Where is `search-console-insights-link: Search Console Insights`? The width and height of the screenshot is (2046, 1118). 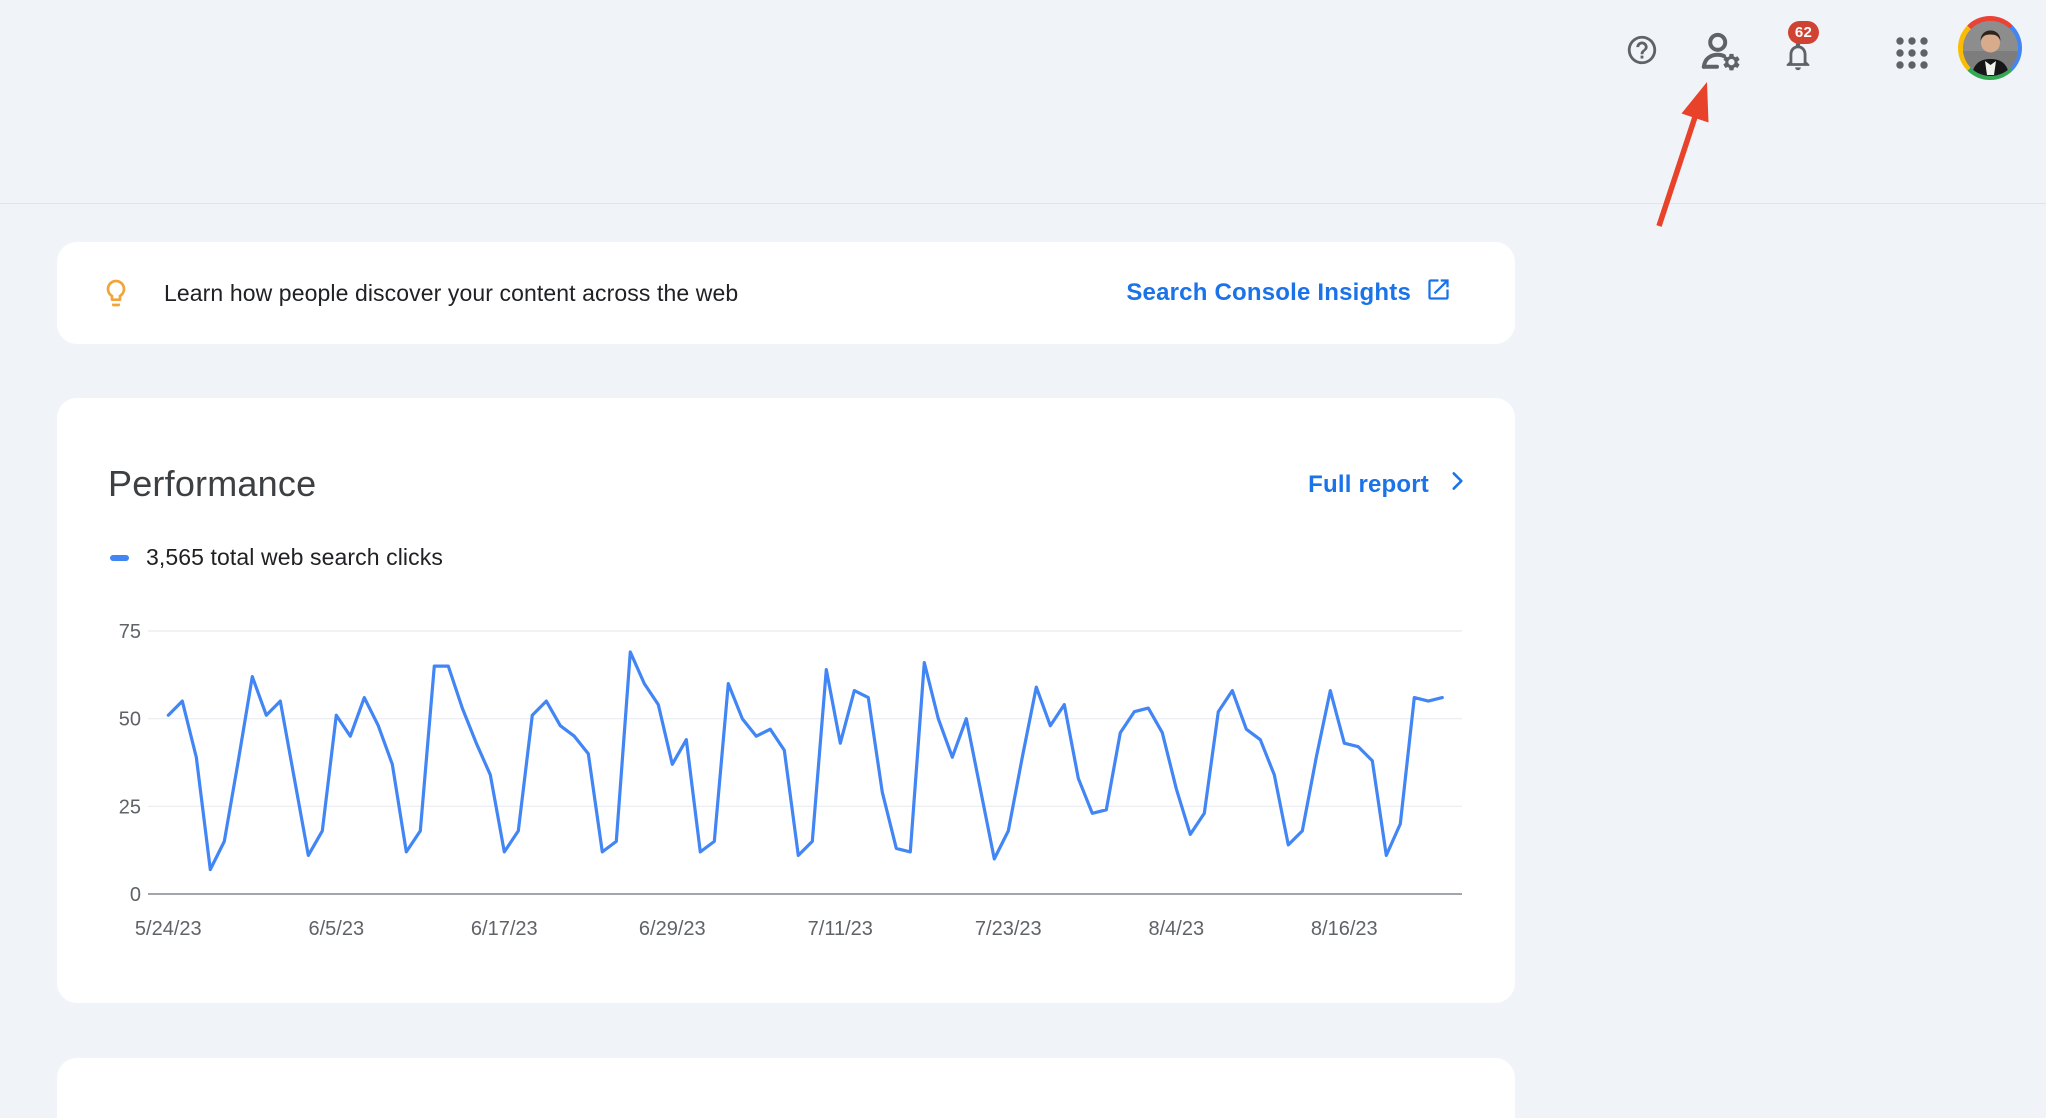 search-console-insights-link: Search Console Insights is located at coordinates (1289, 293).